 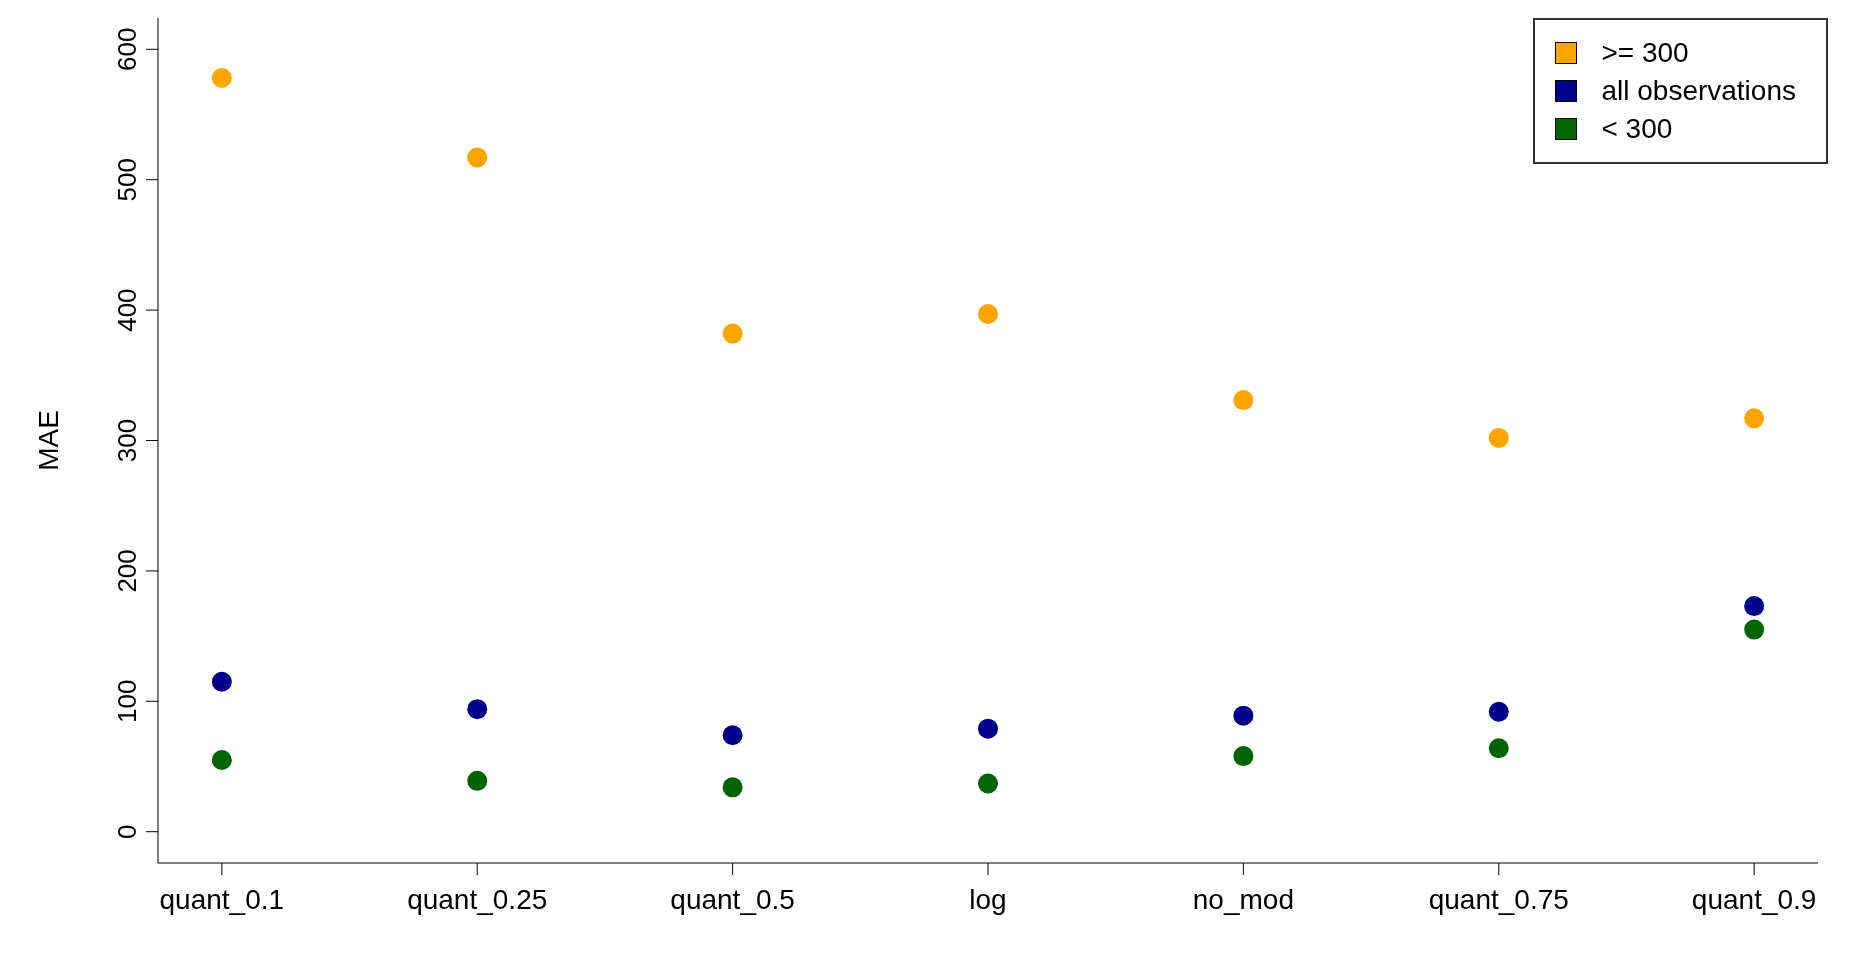 What do you see at coordinates (1645, 53) in the screenshot?
I see `legend-label: >= 300` at bounding box center [1645, 53].